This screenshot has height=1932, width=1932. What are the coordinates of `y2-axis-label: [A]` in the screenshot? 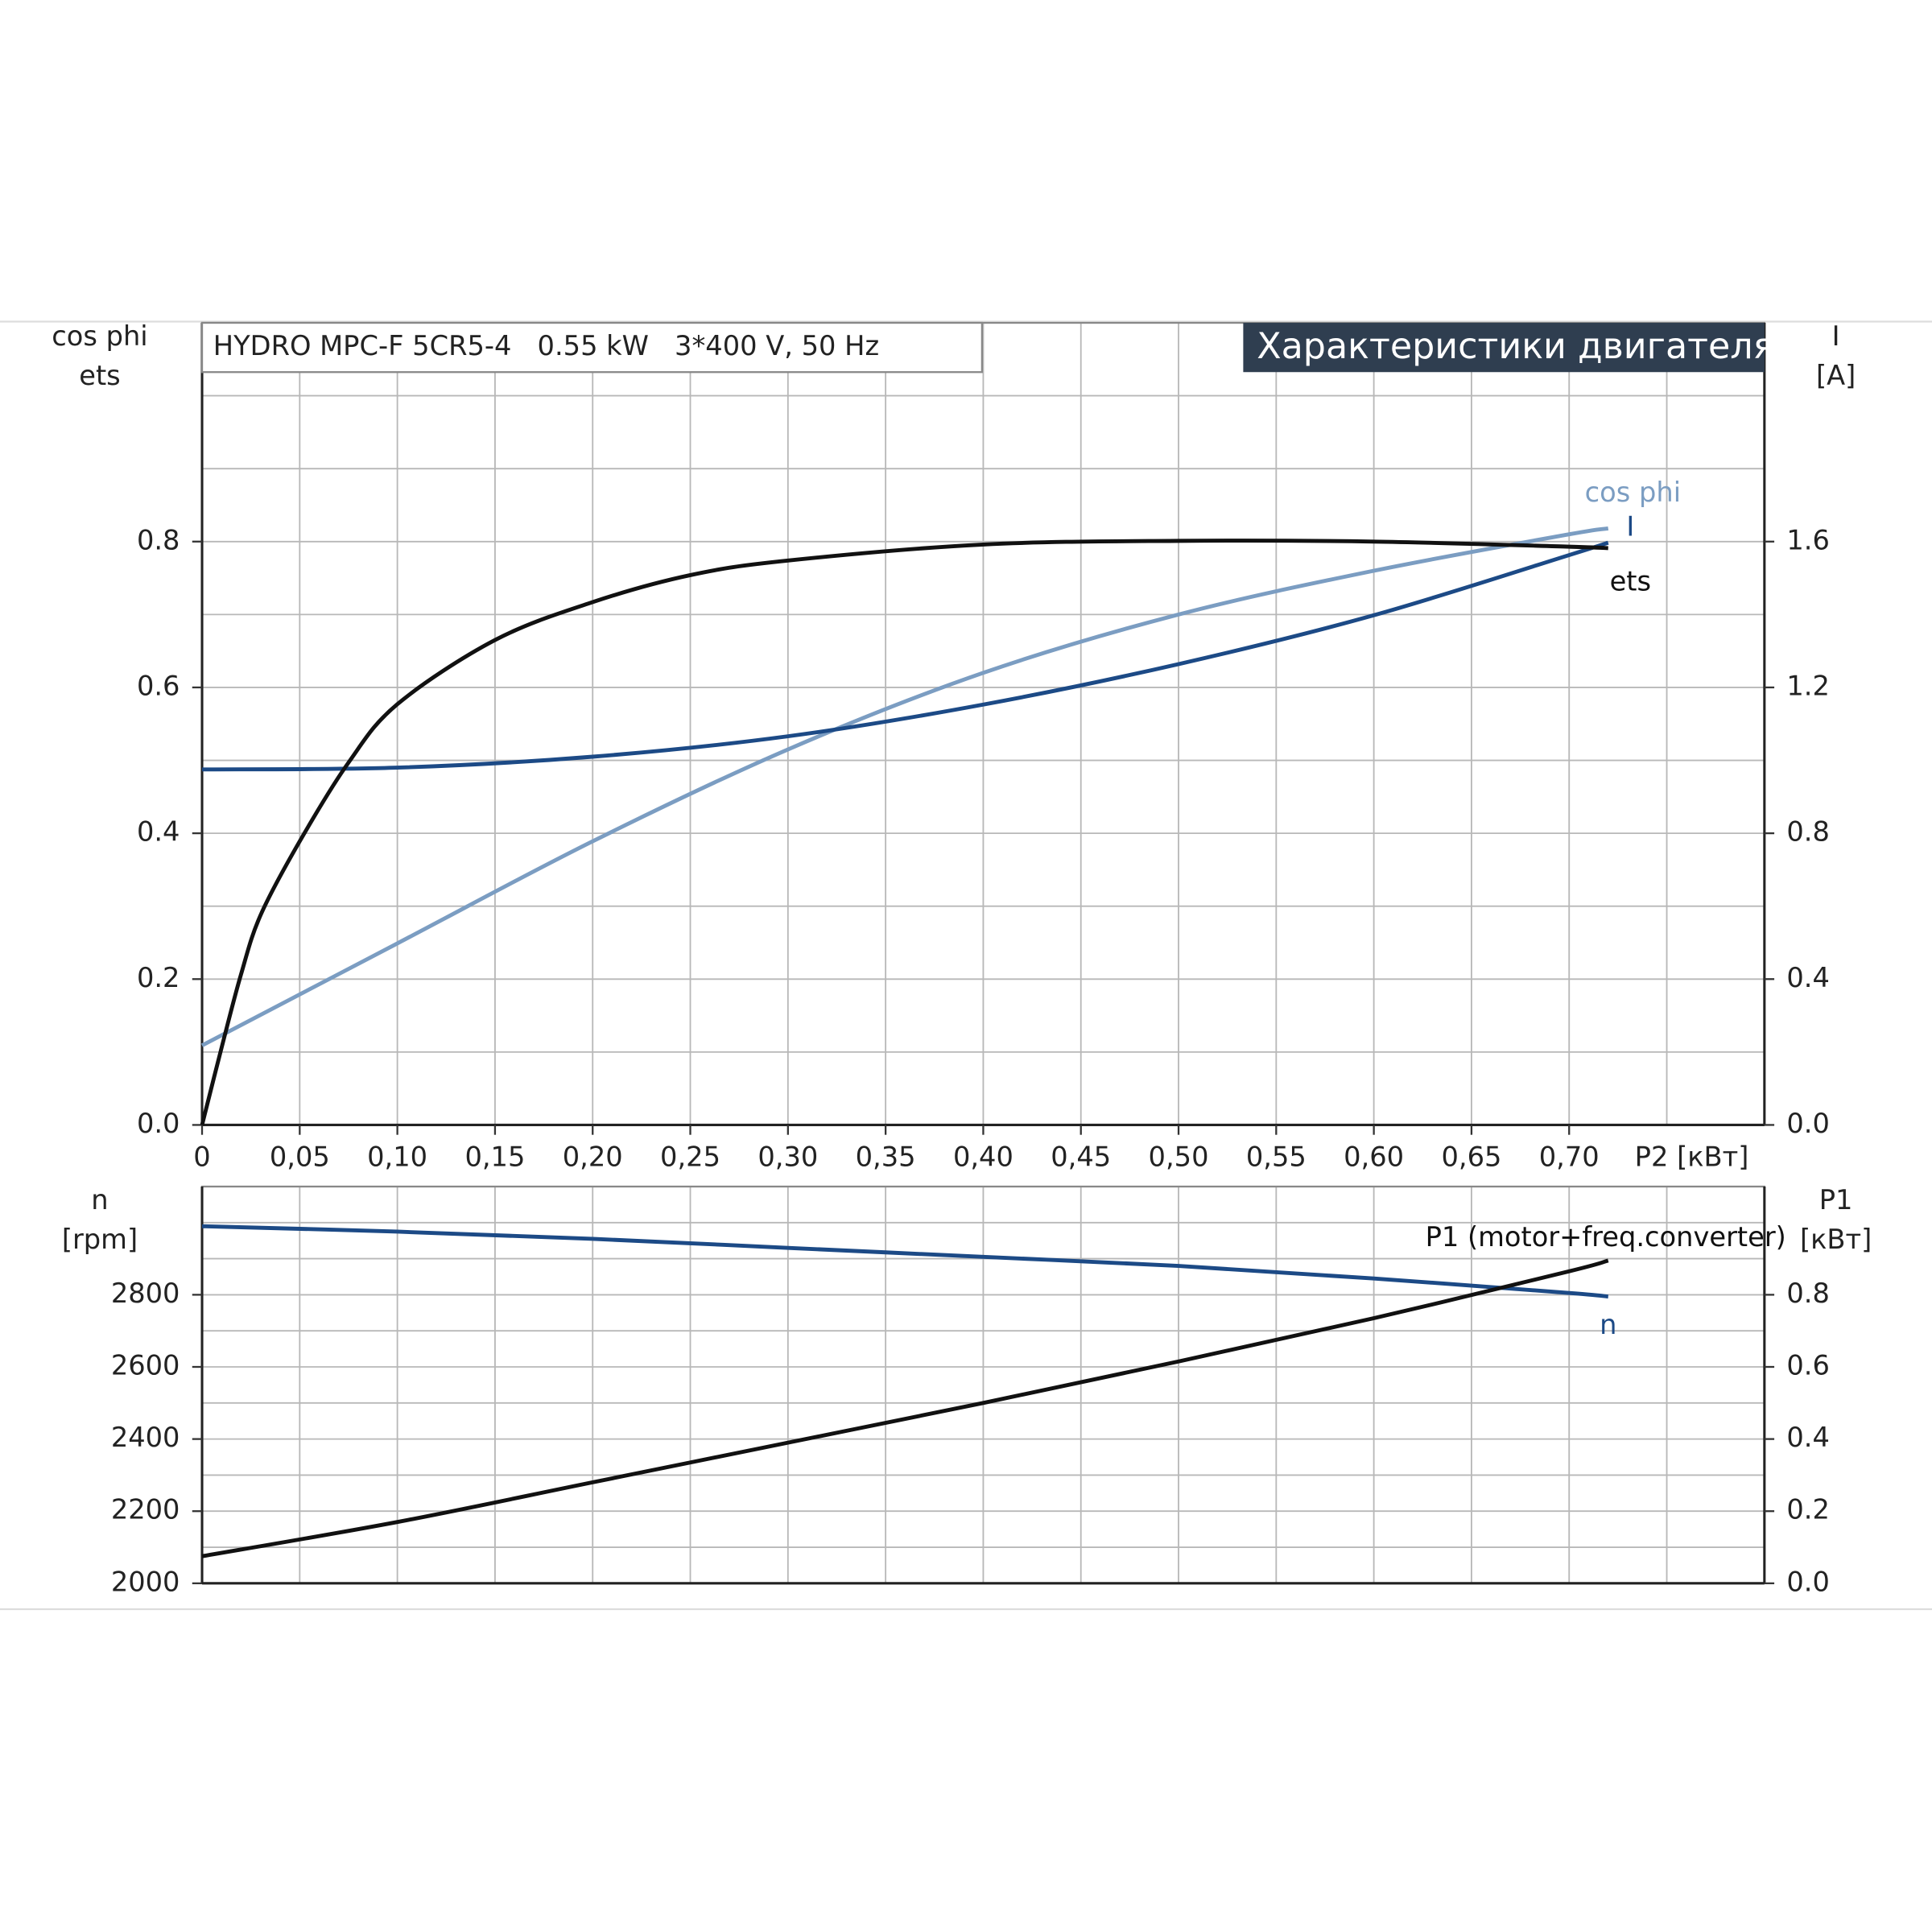 It's located at (1836, 375).